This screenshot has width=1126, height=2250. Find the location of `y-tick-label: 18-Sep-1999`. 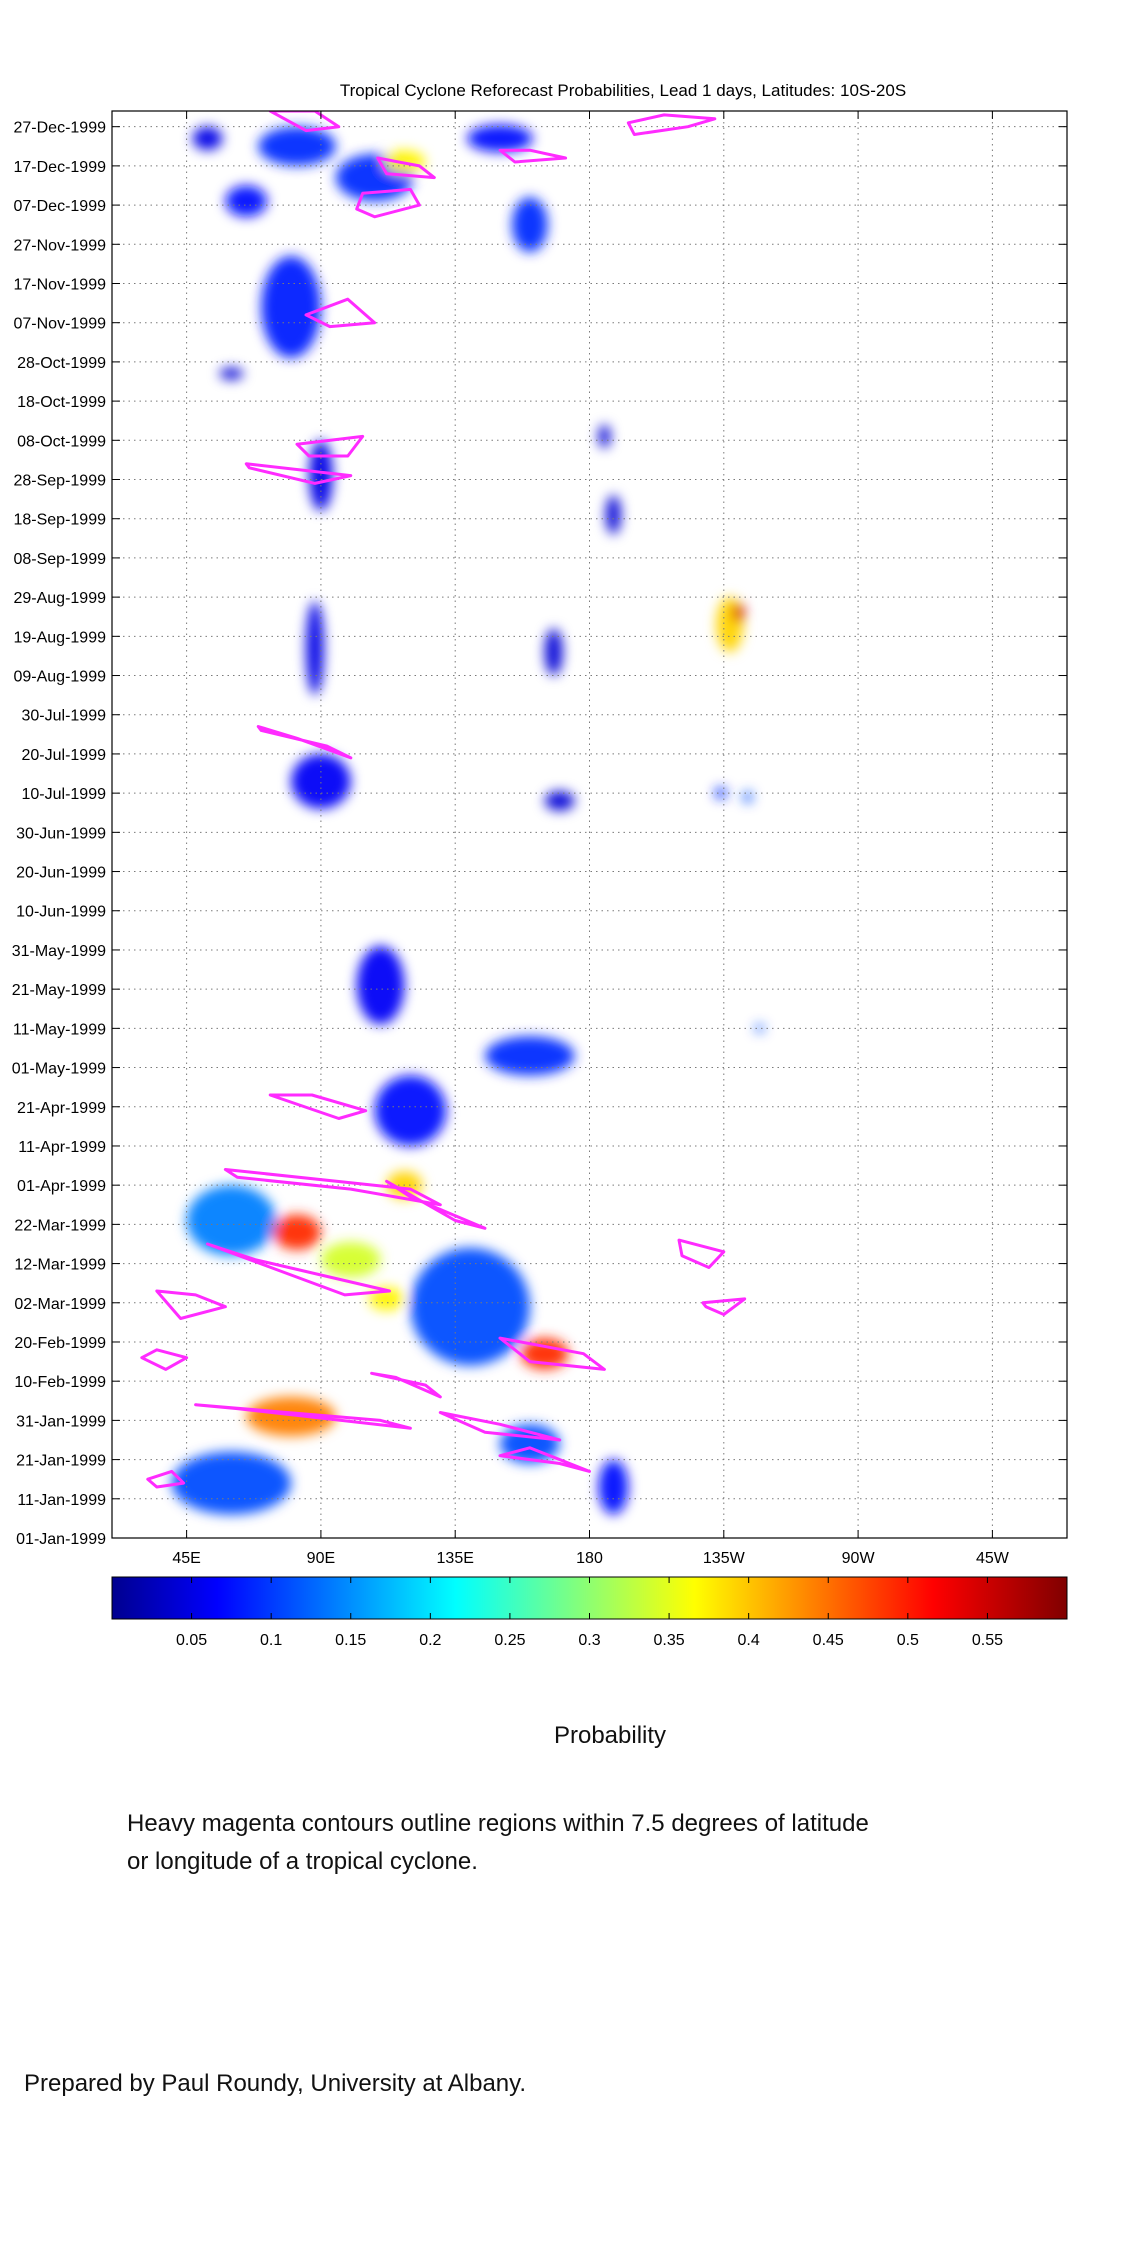

y-tick-label: 18-Sep-1999 is located at coordinates (59, 520).